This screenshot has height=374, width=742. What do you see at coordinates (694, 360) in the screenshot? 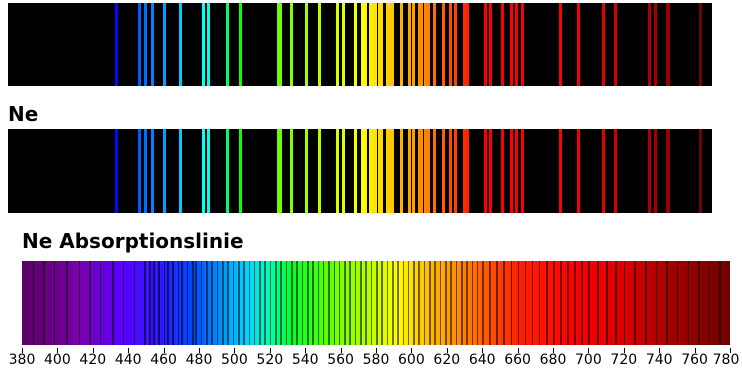
I see `axis-tick-label: 760` at bounding box center [694, 360].